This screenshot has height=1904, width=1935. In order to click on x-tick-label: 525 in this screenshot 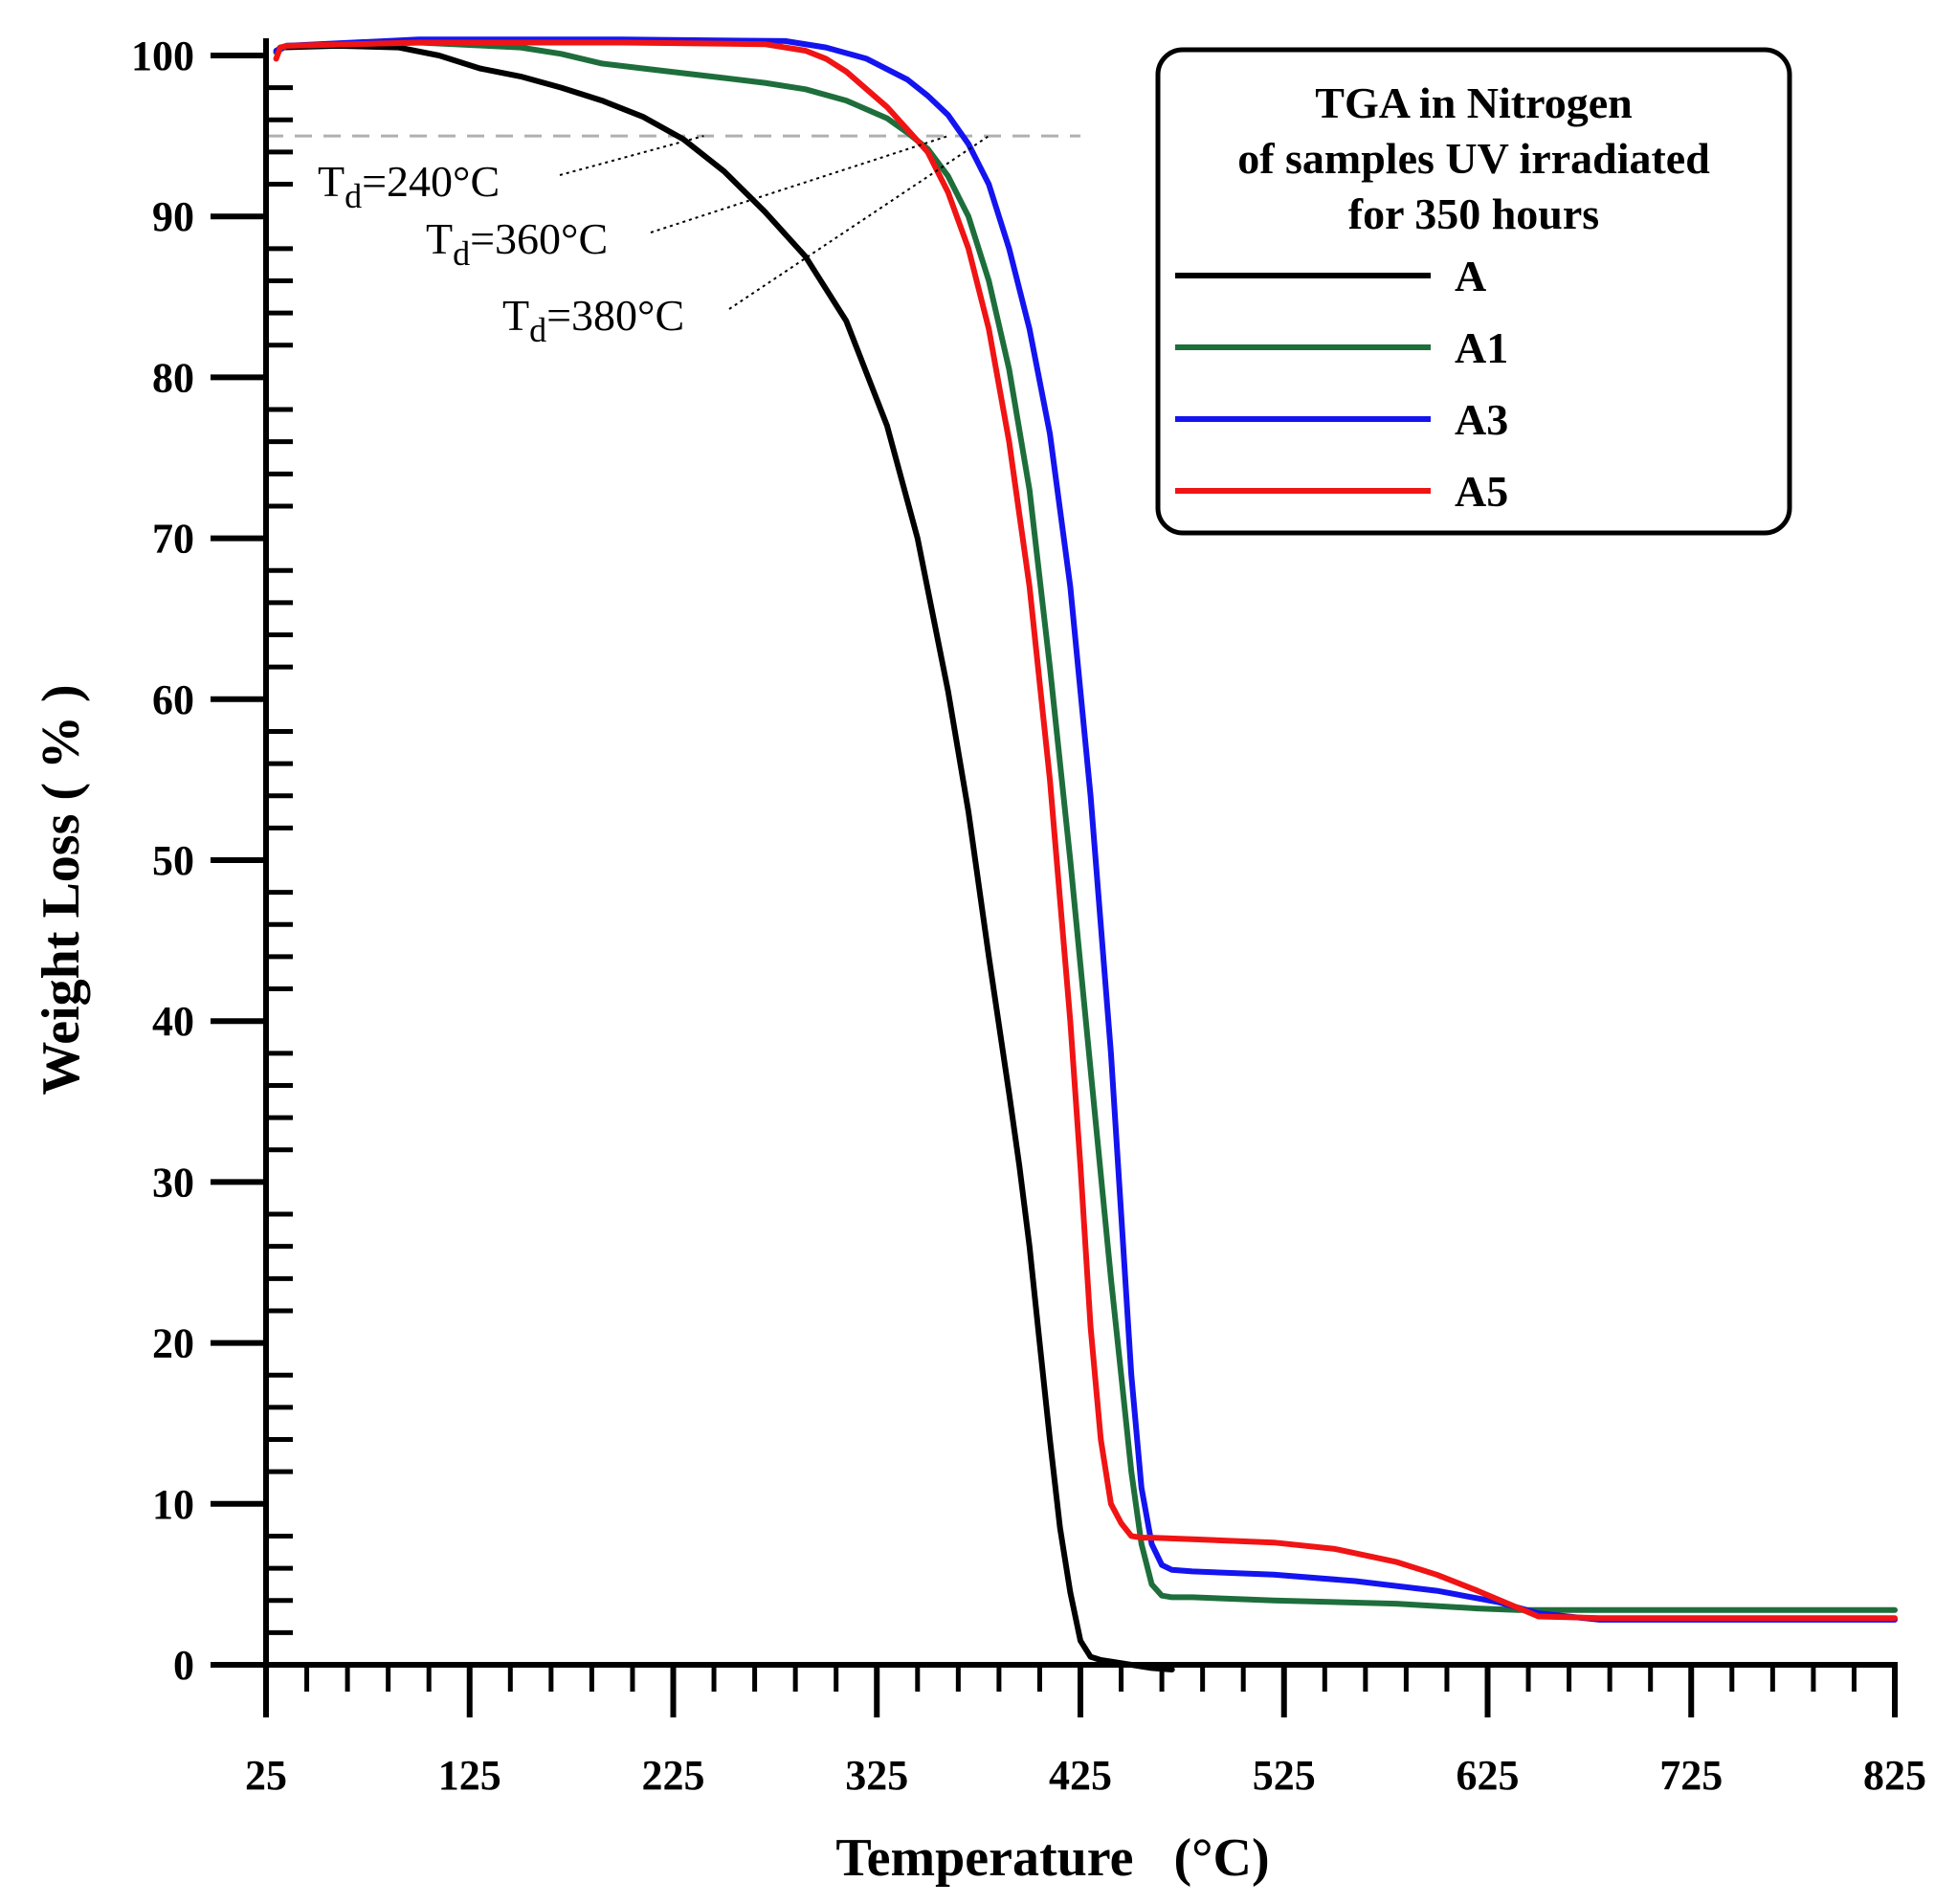, I will do `click(1284, 1775)`.